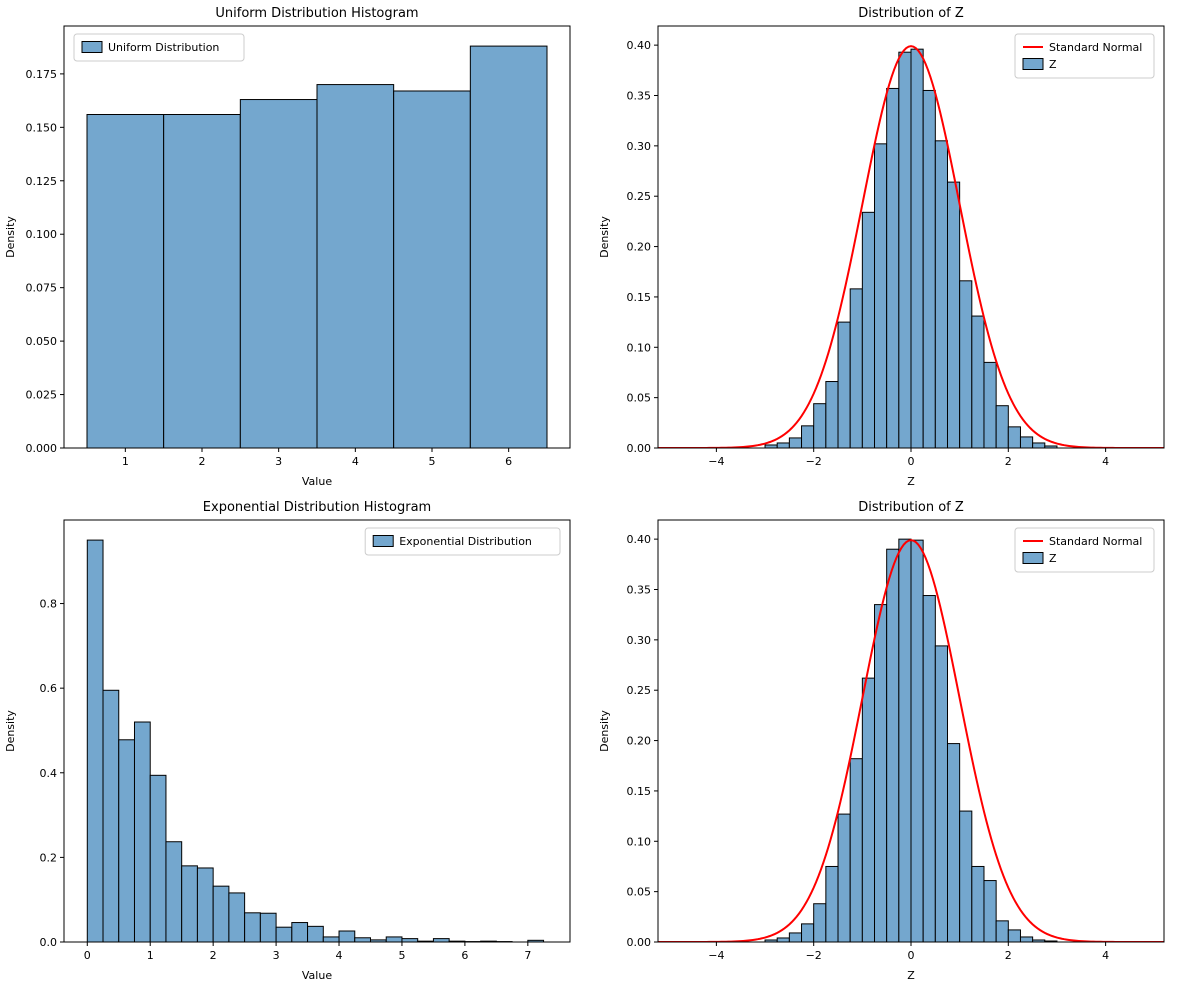 The image size is (1189, 993). Describe the element at coordinates (1053, 64) in the screenshot. I see `legend-label: Z` at that location.